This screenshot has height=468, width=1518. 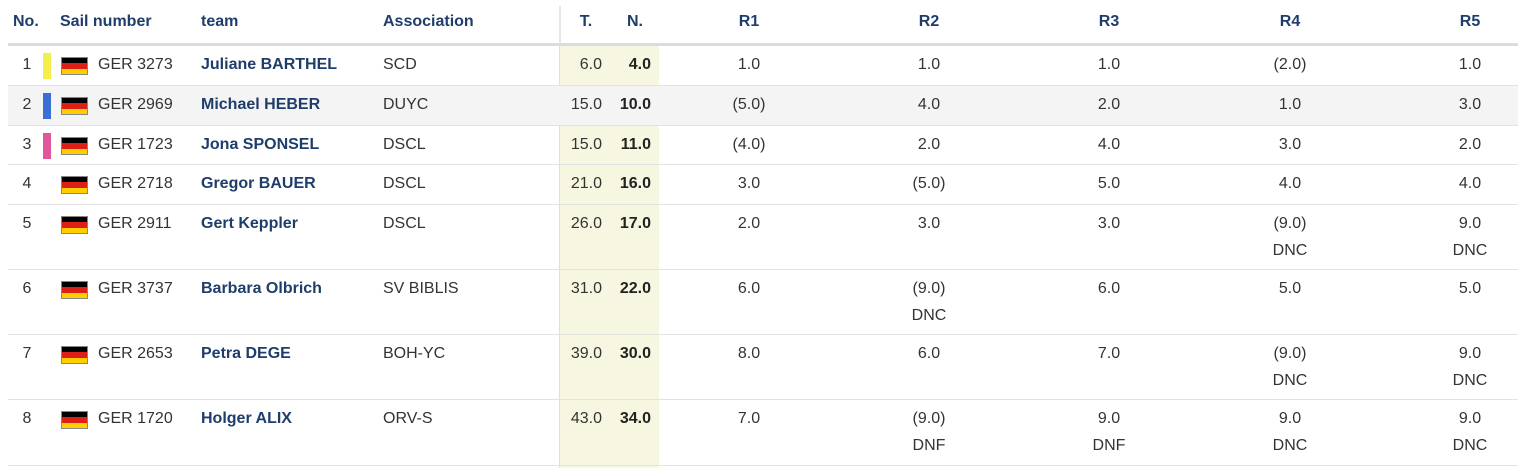 I want to click on header-total: T., so click(x=586, y=21).